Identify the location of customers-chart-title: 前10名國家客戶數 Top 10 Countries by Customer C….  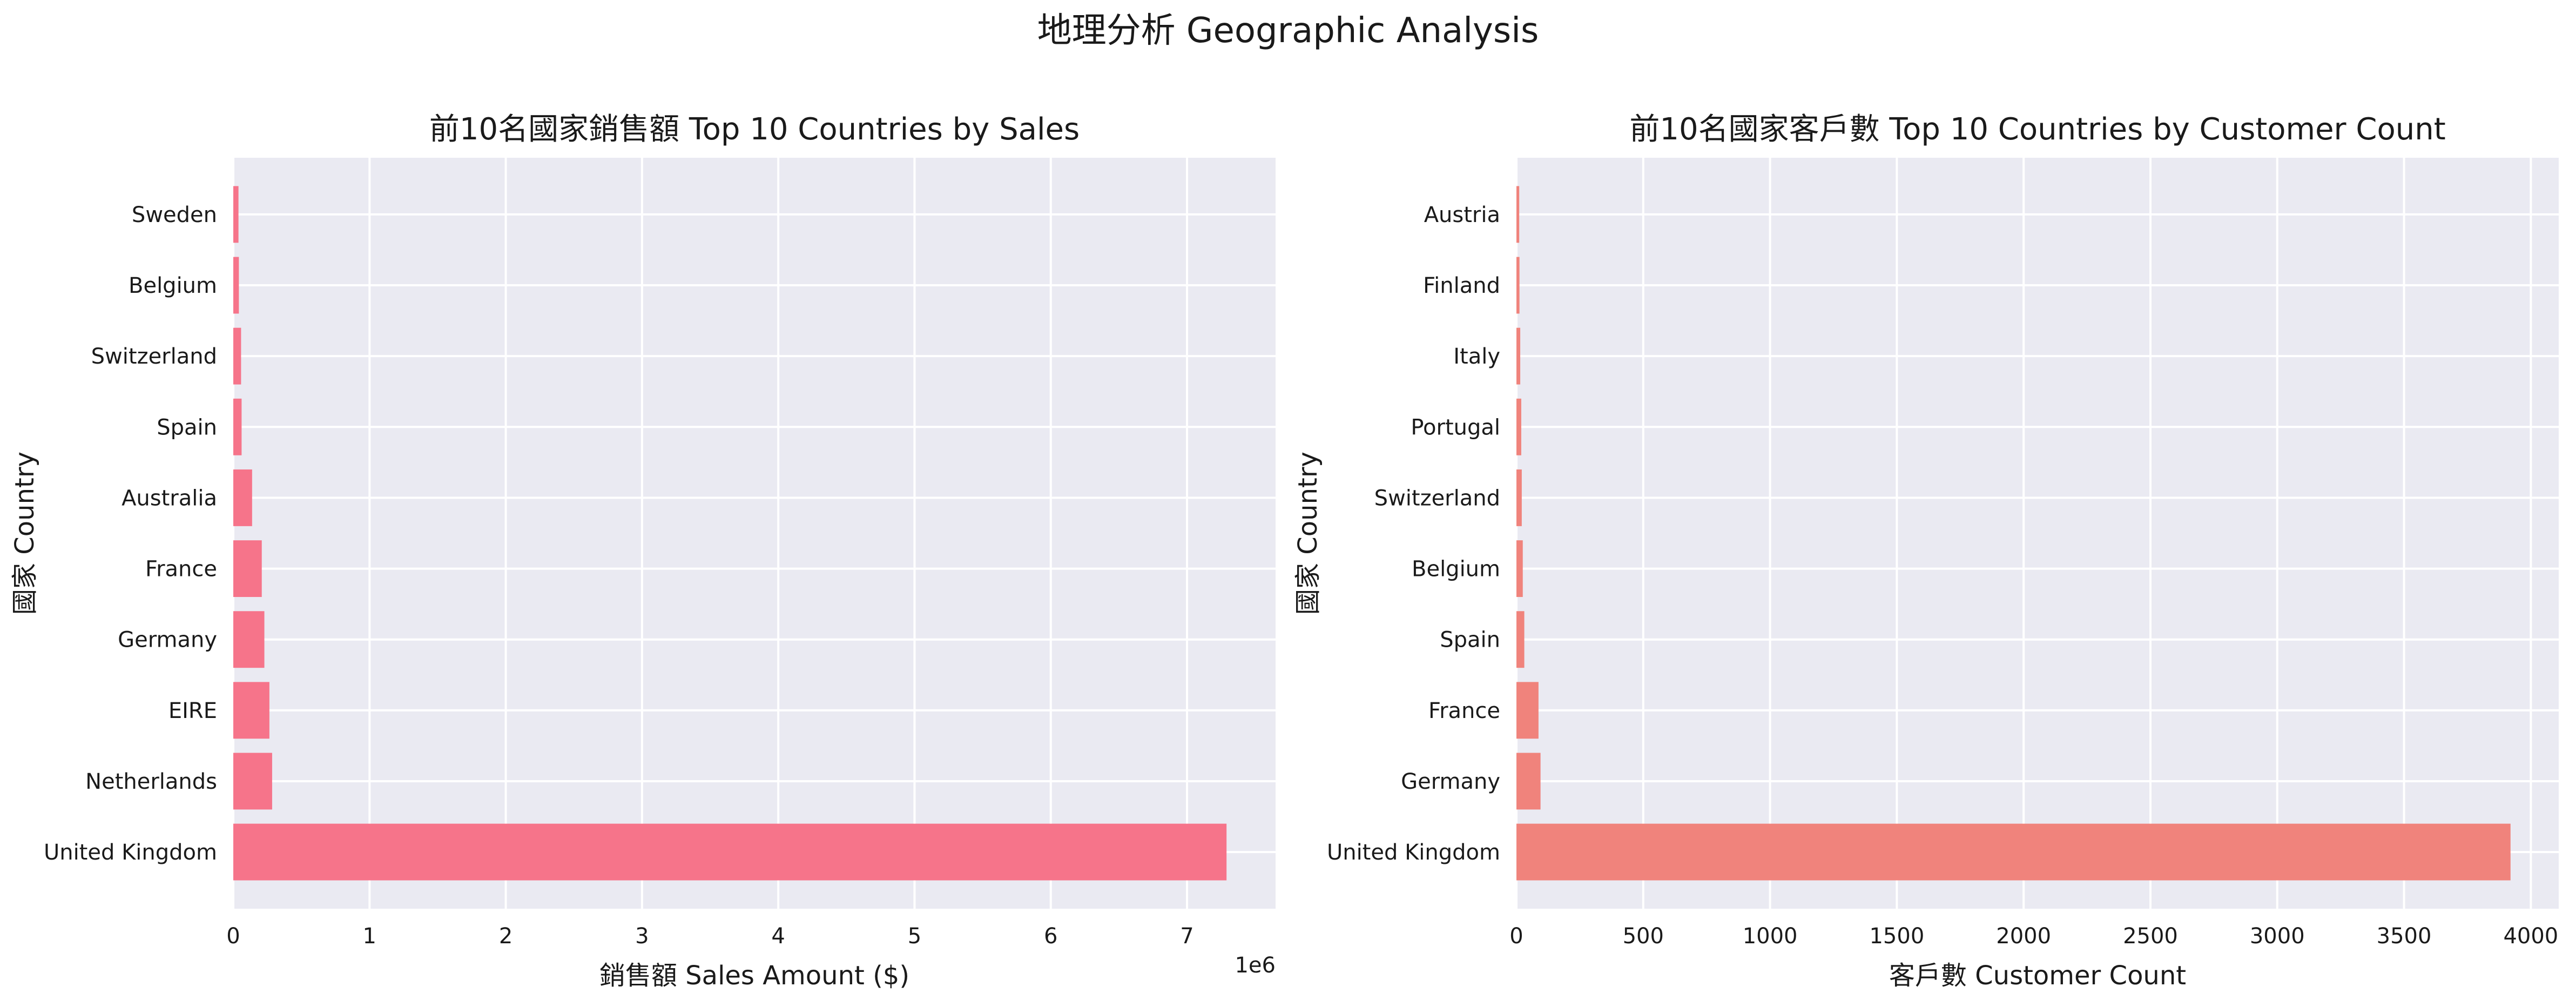
(2037, 129).